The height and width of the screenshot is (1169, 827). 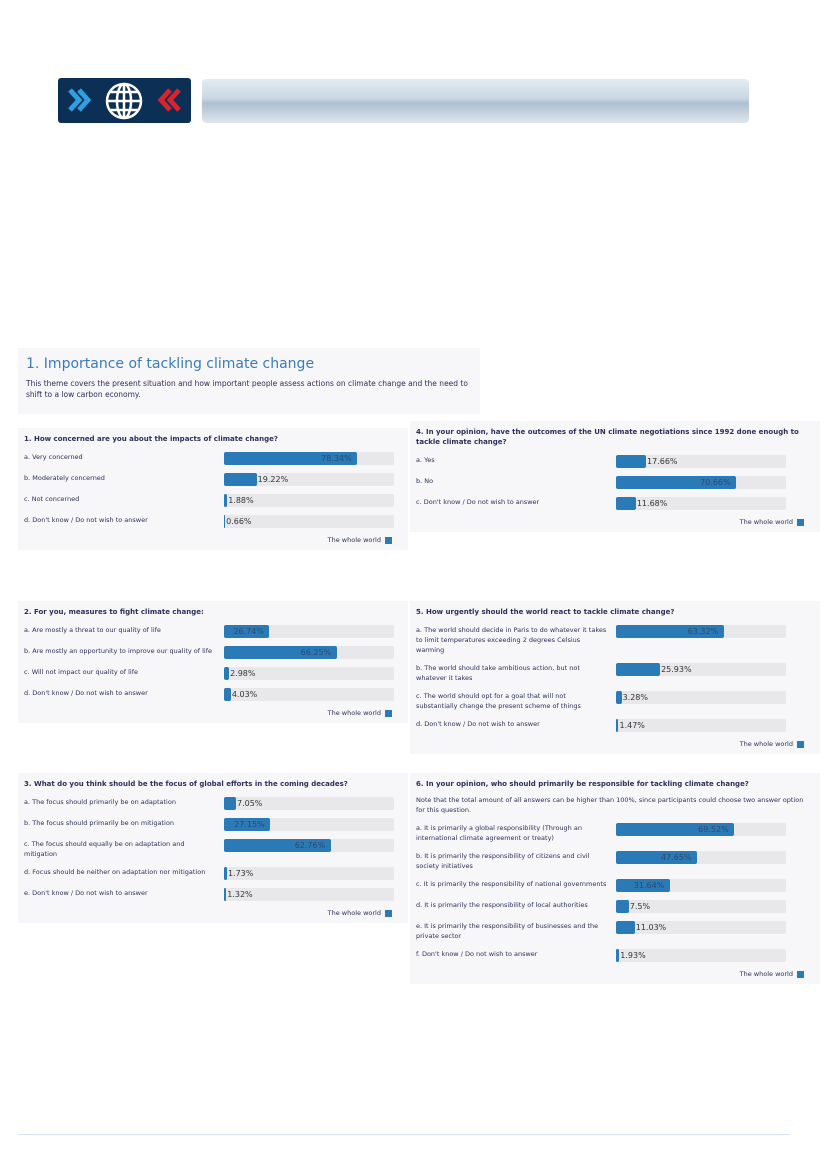 I want to click on answer-label: c. Not concerned, so click(x=52, y=499).